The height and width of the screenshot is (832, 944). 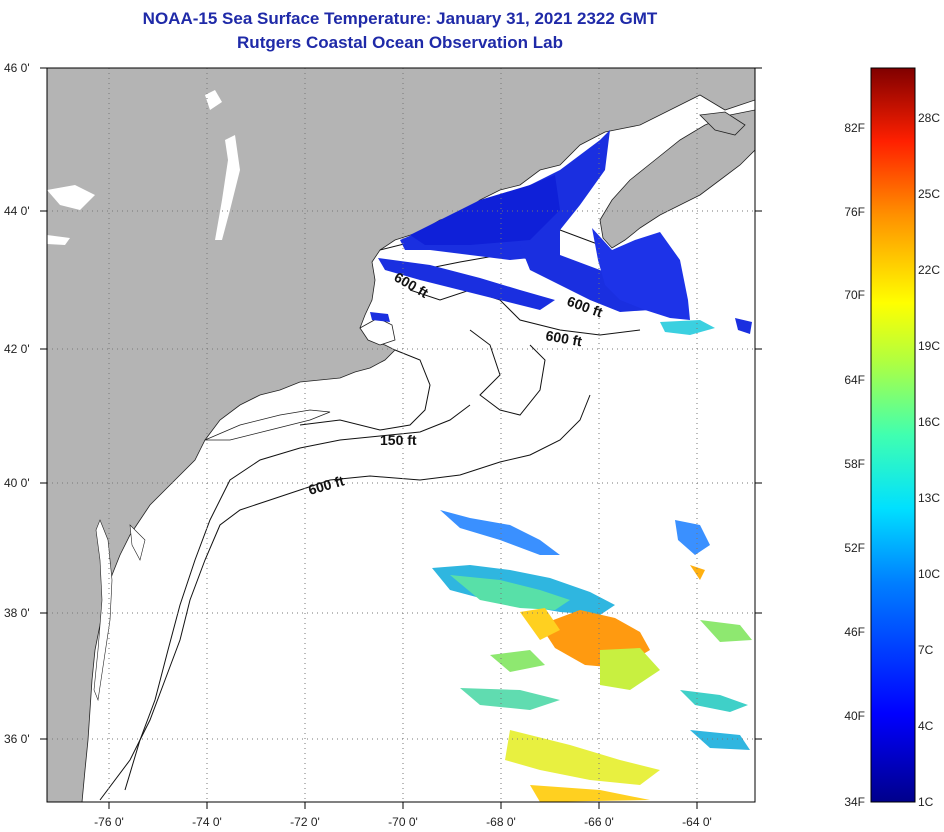 What do you see at coordinates (929, 422) in the screenshot?
I see `cb-c-16: 16C` at bounding box center [929, 422].